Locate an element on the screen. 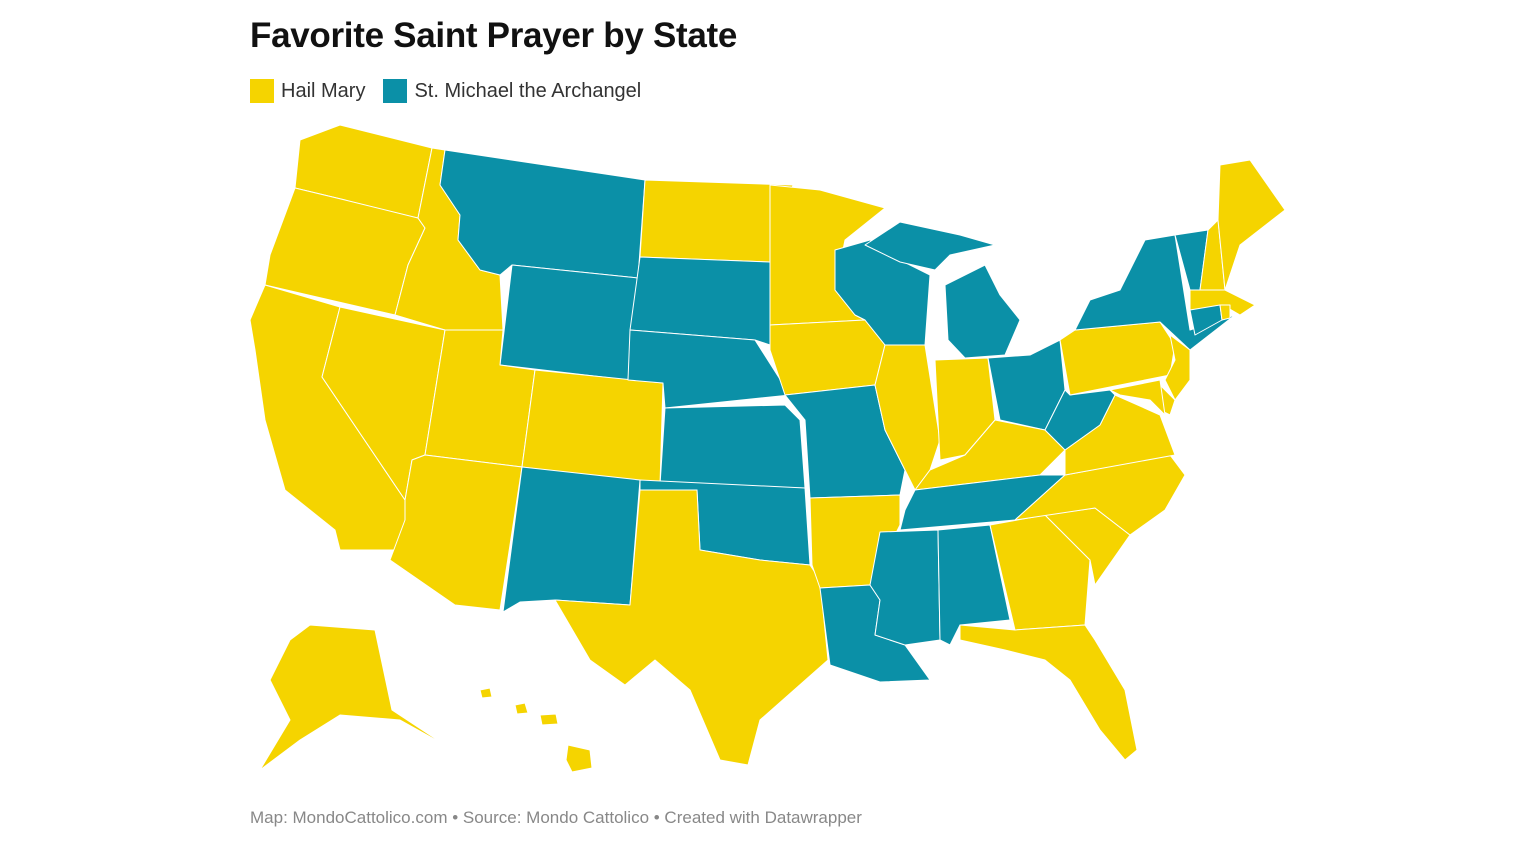 The height and width of the screenshot is (850, 1536). legend: Hail Mary St. Michael the Archangel is located at coordinates (454, 91).